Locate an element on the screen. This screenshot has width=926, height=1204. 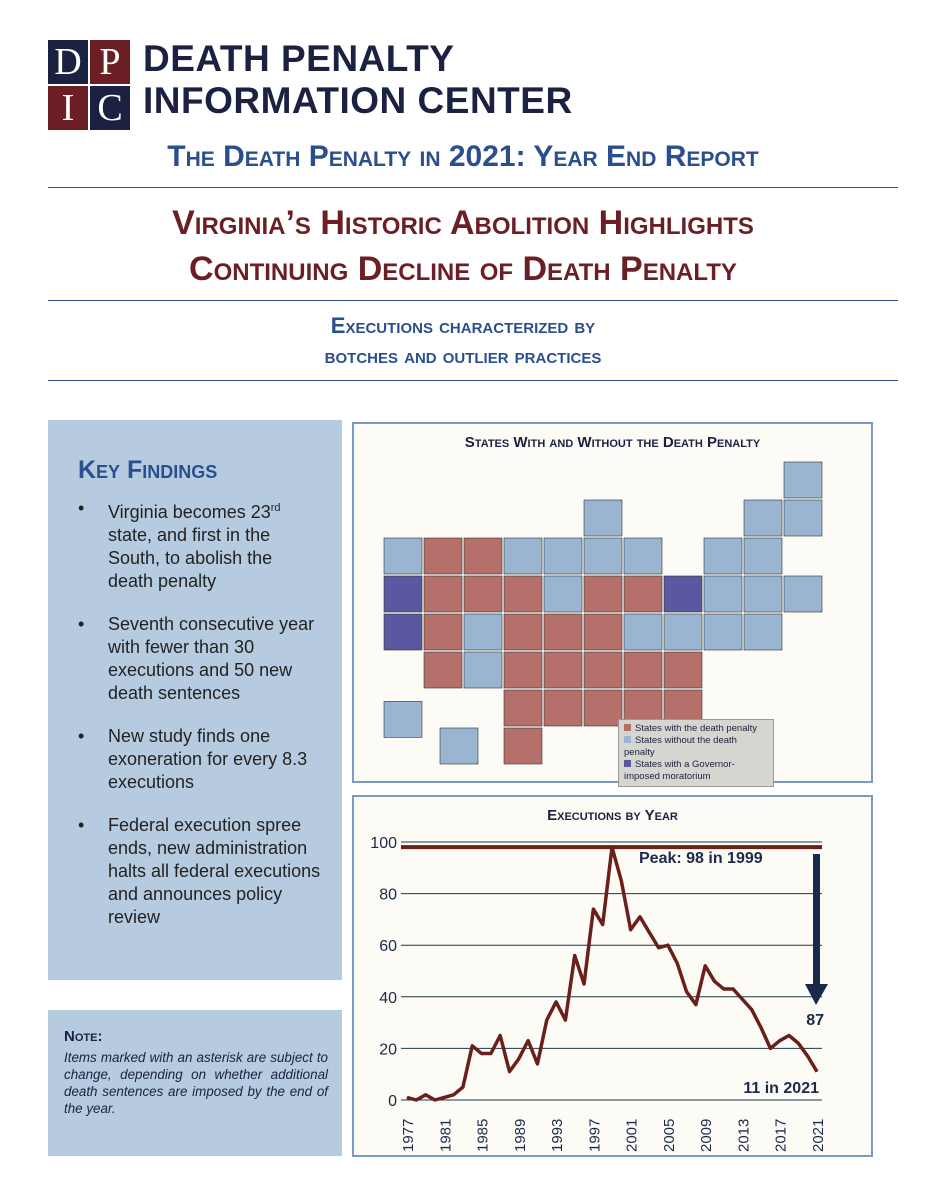
x-tick-label: 2009 is located at coordinates (706, 1135).